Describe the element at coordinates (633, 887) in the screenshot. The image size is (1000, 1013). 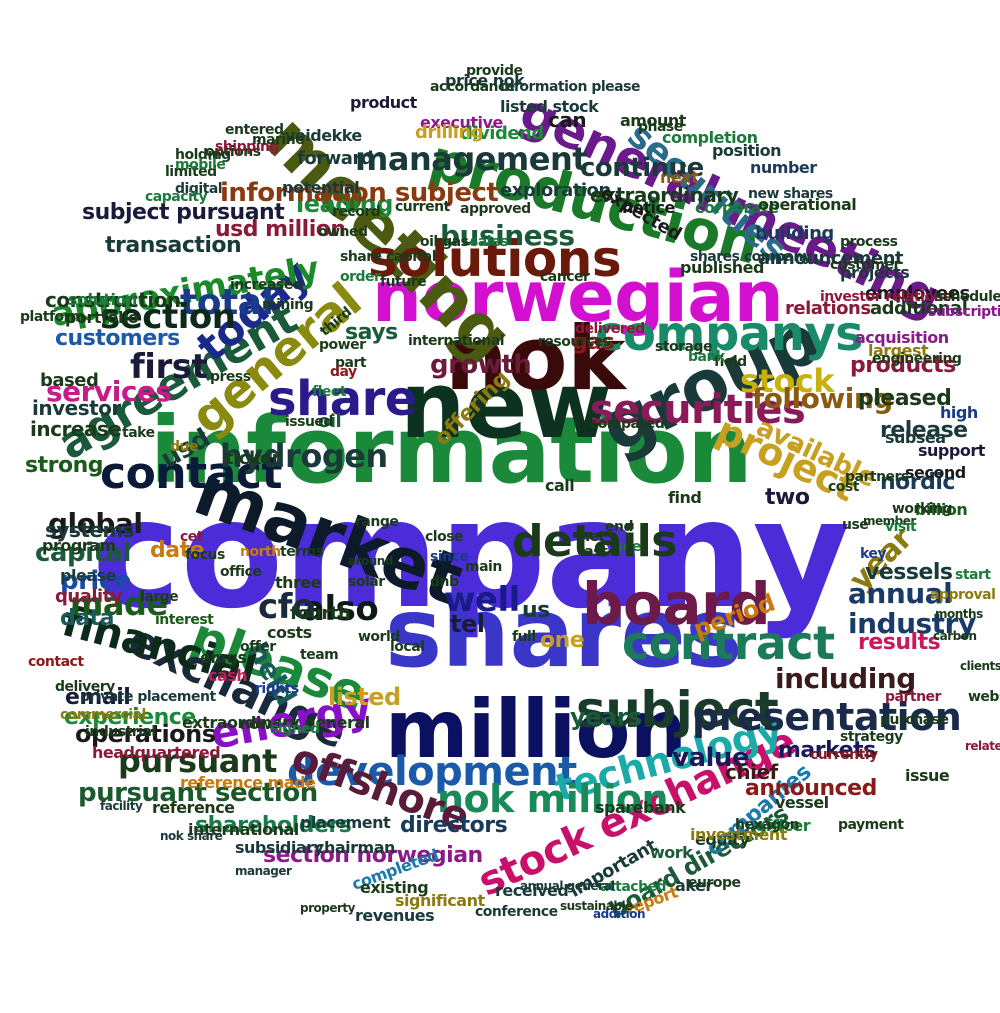
I see `word-211: attached` at that location.